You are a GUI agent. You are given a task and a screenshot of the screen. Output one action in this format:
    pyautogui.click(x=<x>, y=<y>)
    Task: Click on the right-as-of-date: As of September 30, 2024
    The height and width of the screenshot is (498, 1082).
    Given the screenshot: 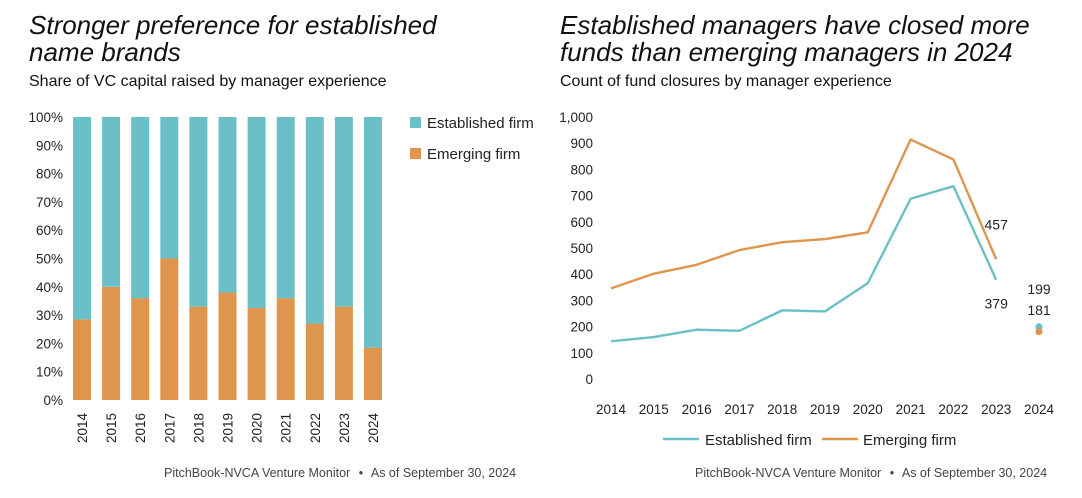 What is the action you would take?
    pyautogui.click(x=974, y=473)
    